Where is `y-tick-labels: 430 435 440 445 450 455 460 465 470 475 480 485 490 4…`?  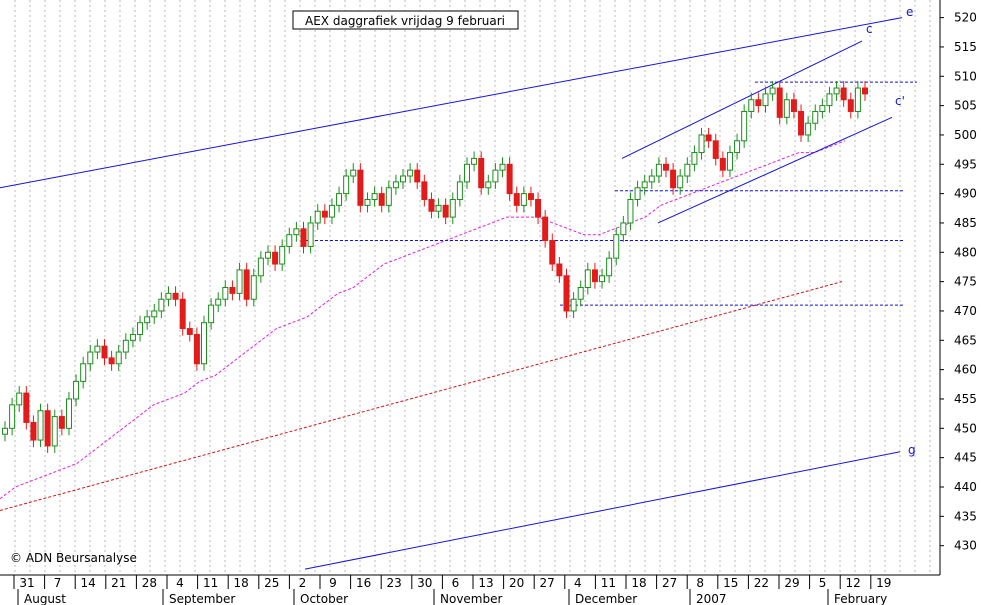 y-tick-labels: 430 435 440 445 450 455 460 465 470 475 480 485 490 4… is located at coordinates (958, 282).